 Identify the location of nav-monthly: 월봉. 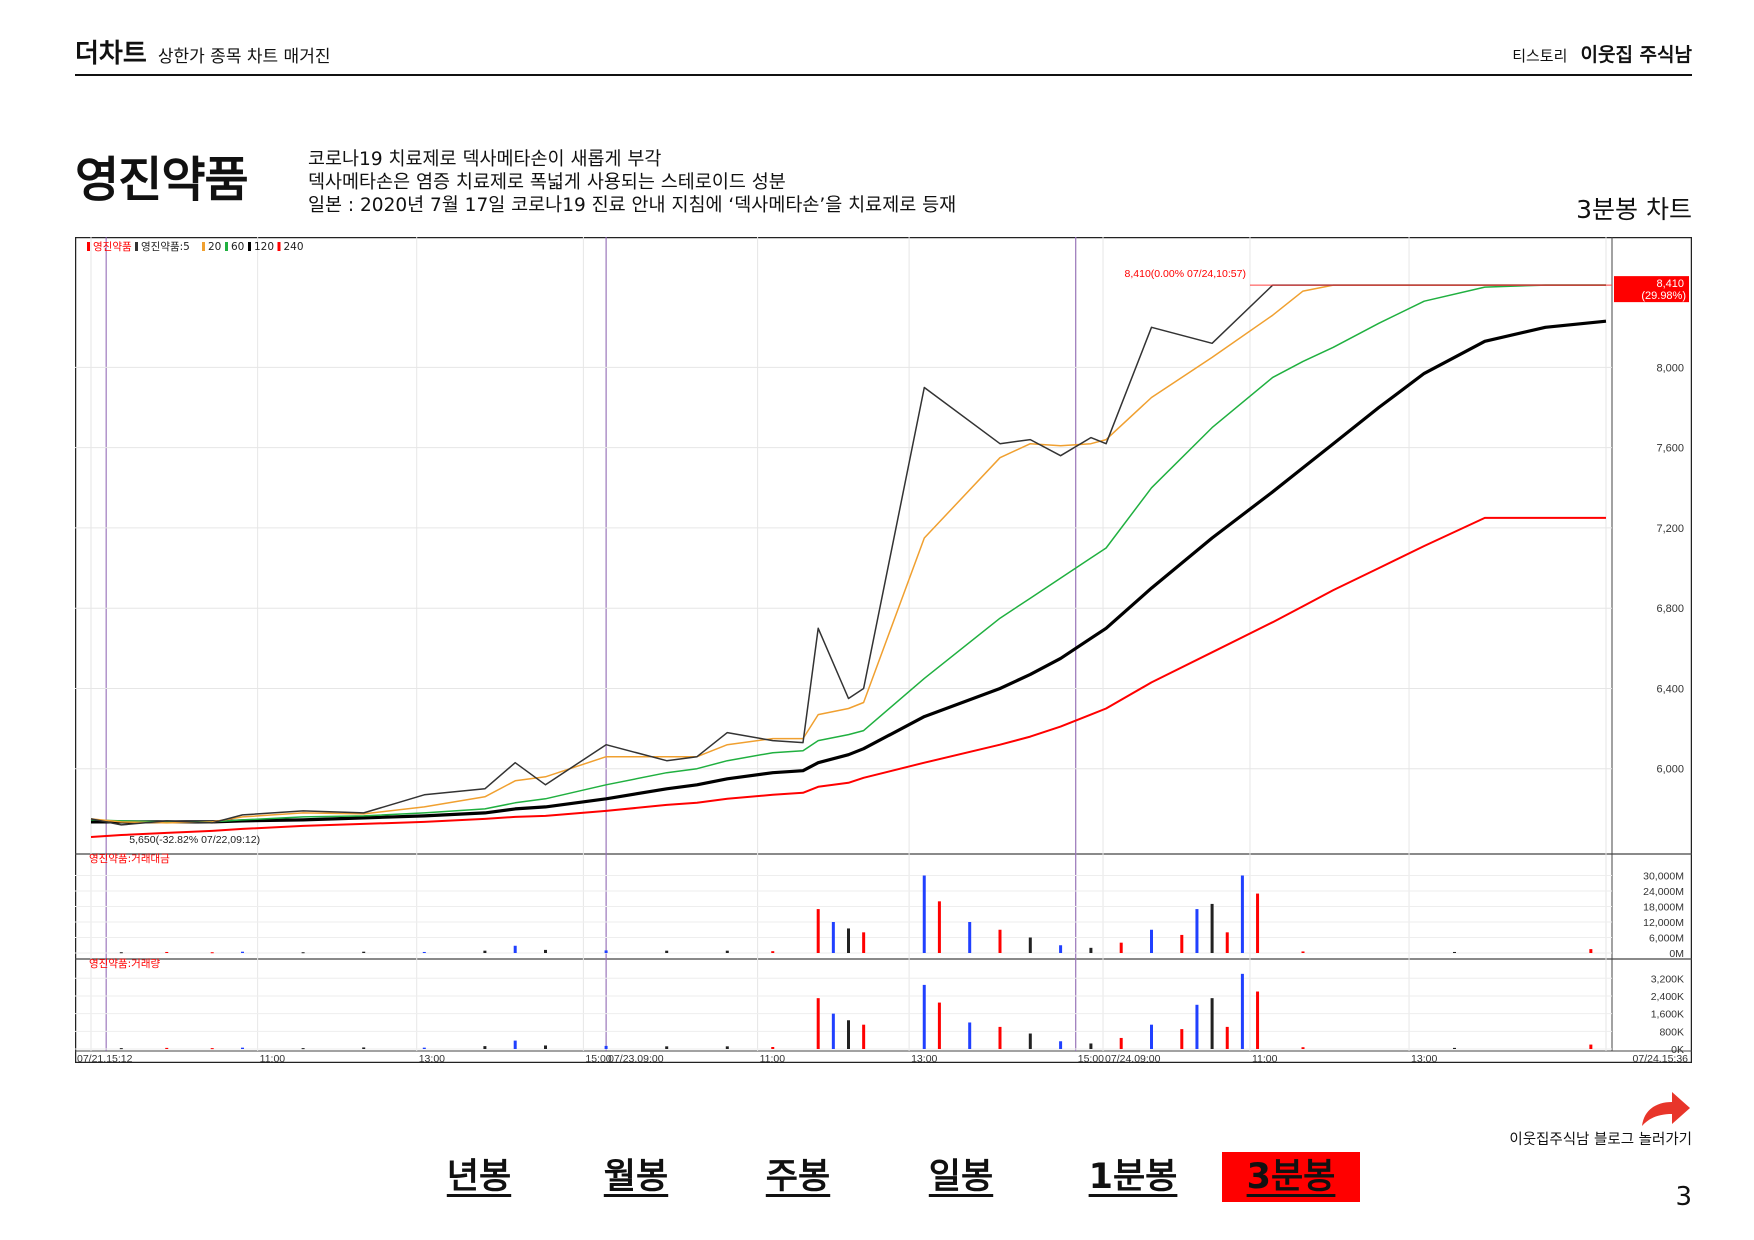
(636, 1177).